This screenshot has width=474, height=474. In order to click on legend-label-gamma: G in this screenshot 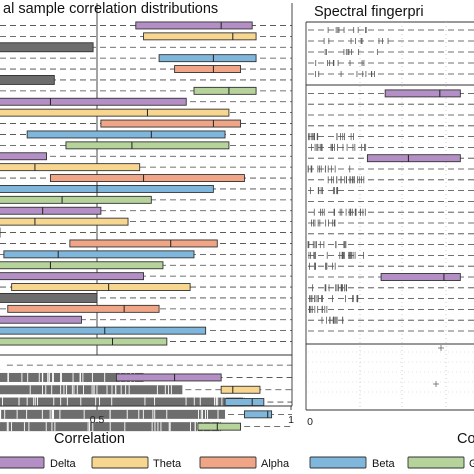, I will do `click(471, 464)`.